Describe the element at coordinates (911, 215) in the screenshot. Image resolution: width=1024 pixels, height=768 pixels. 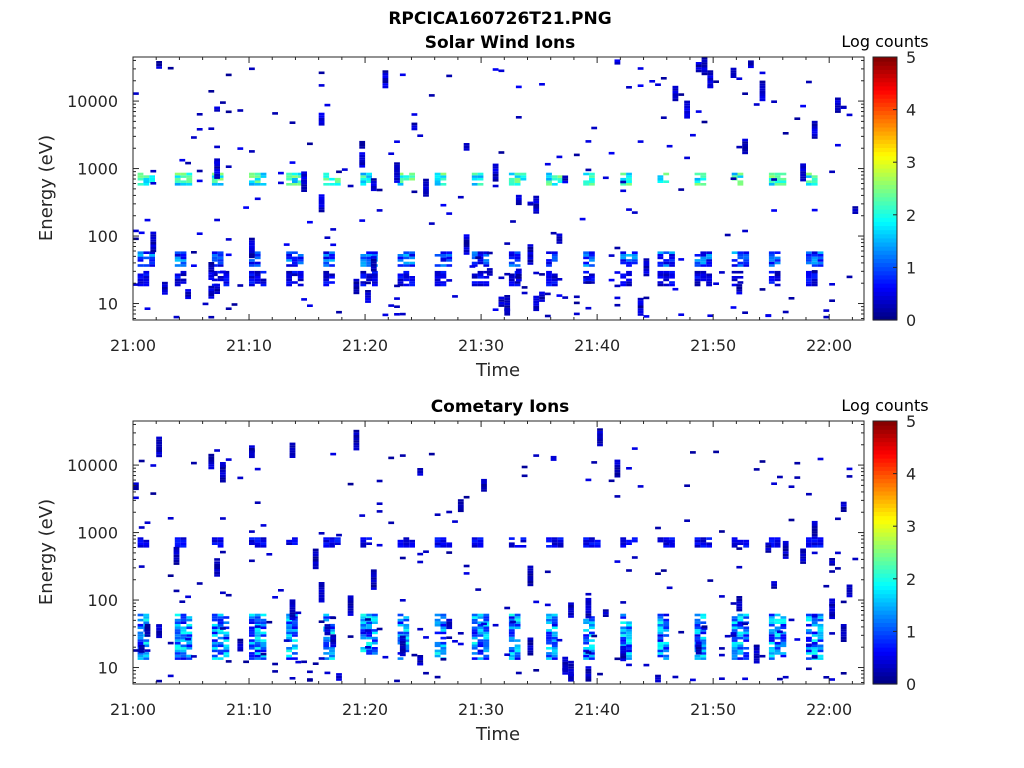
I see `colorbar-tick-label: 2` at that location.